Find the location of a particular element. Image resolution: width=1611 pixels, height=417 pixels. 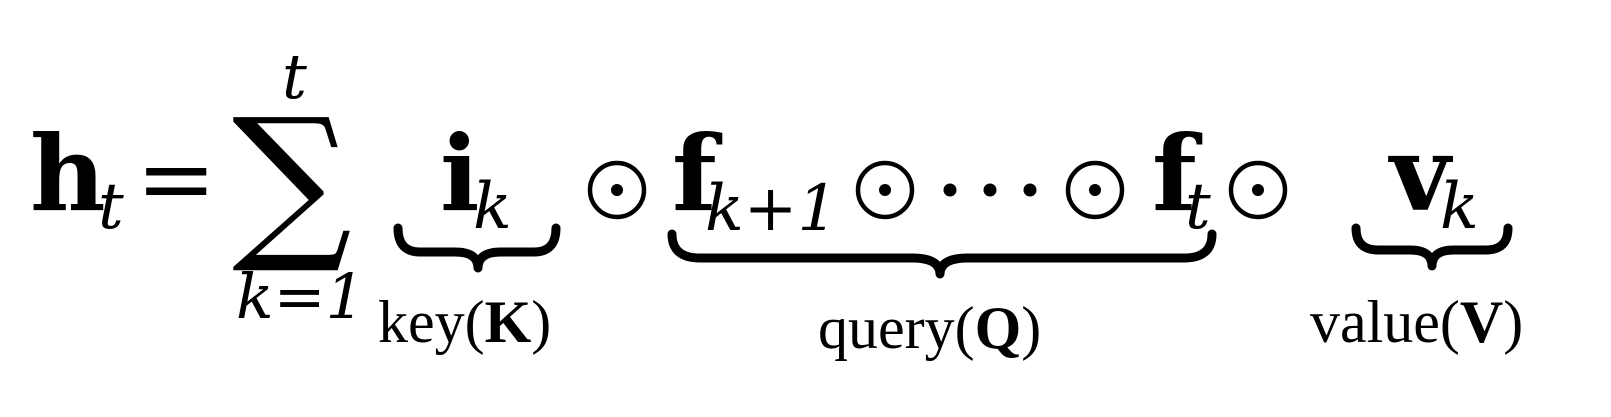

query-label: query(Q) is located at coordinates (929, 328).